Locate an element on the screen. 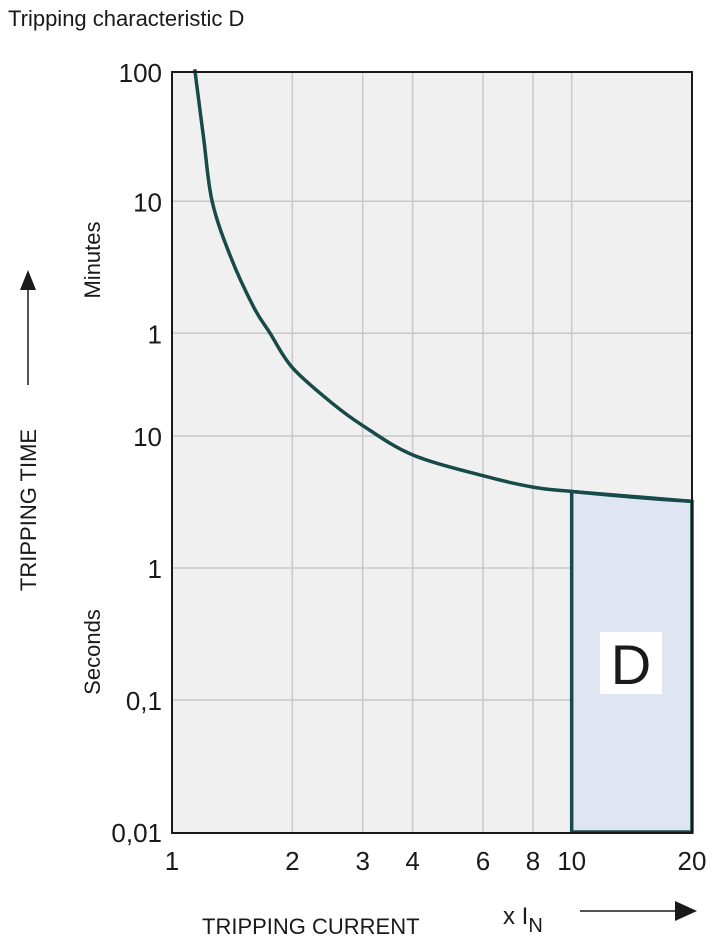  y-tick-label: 100 is located at coordinates (140, 73).